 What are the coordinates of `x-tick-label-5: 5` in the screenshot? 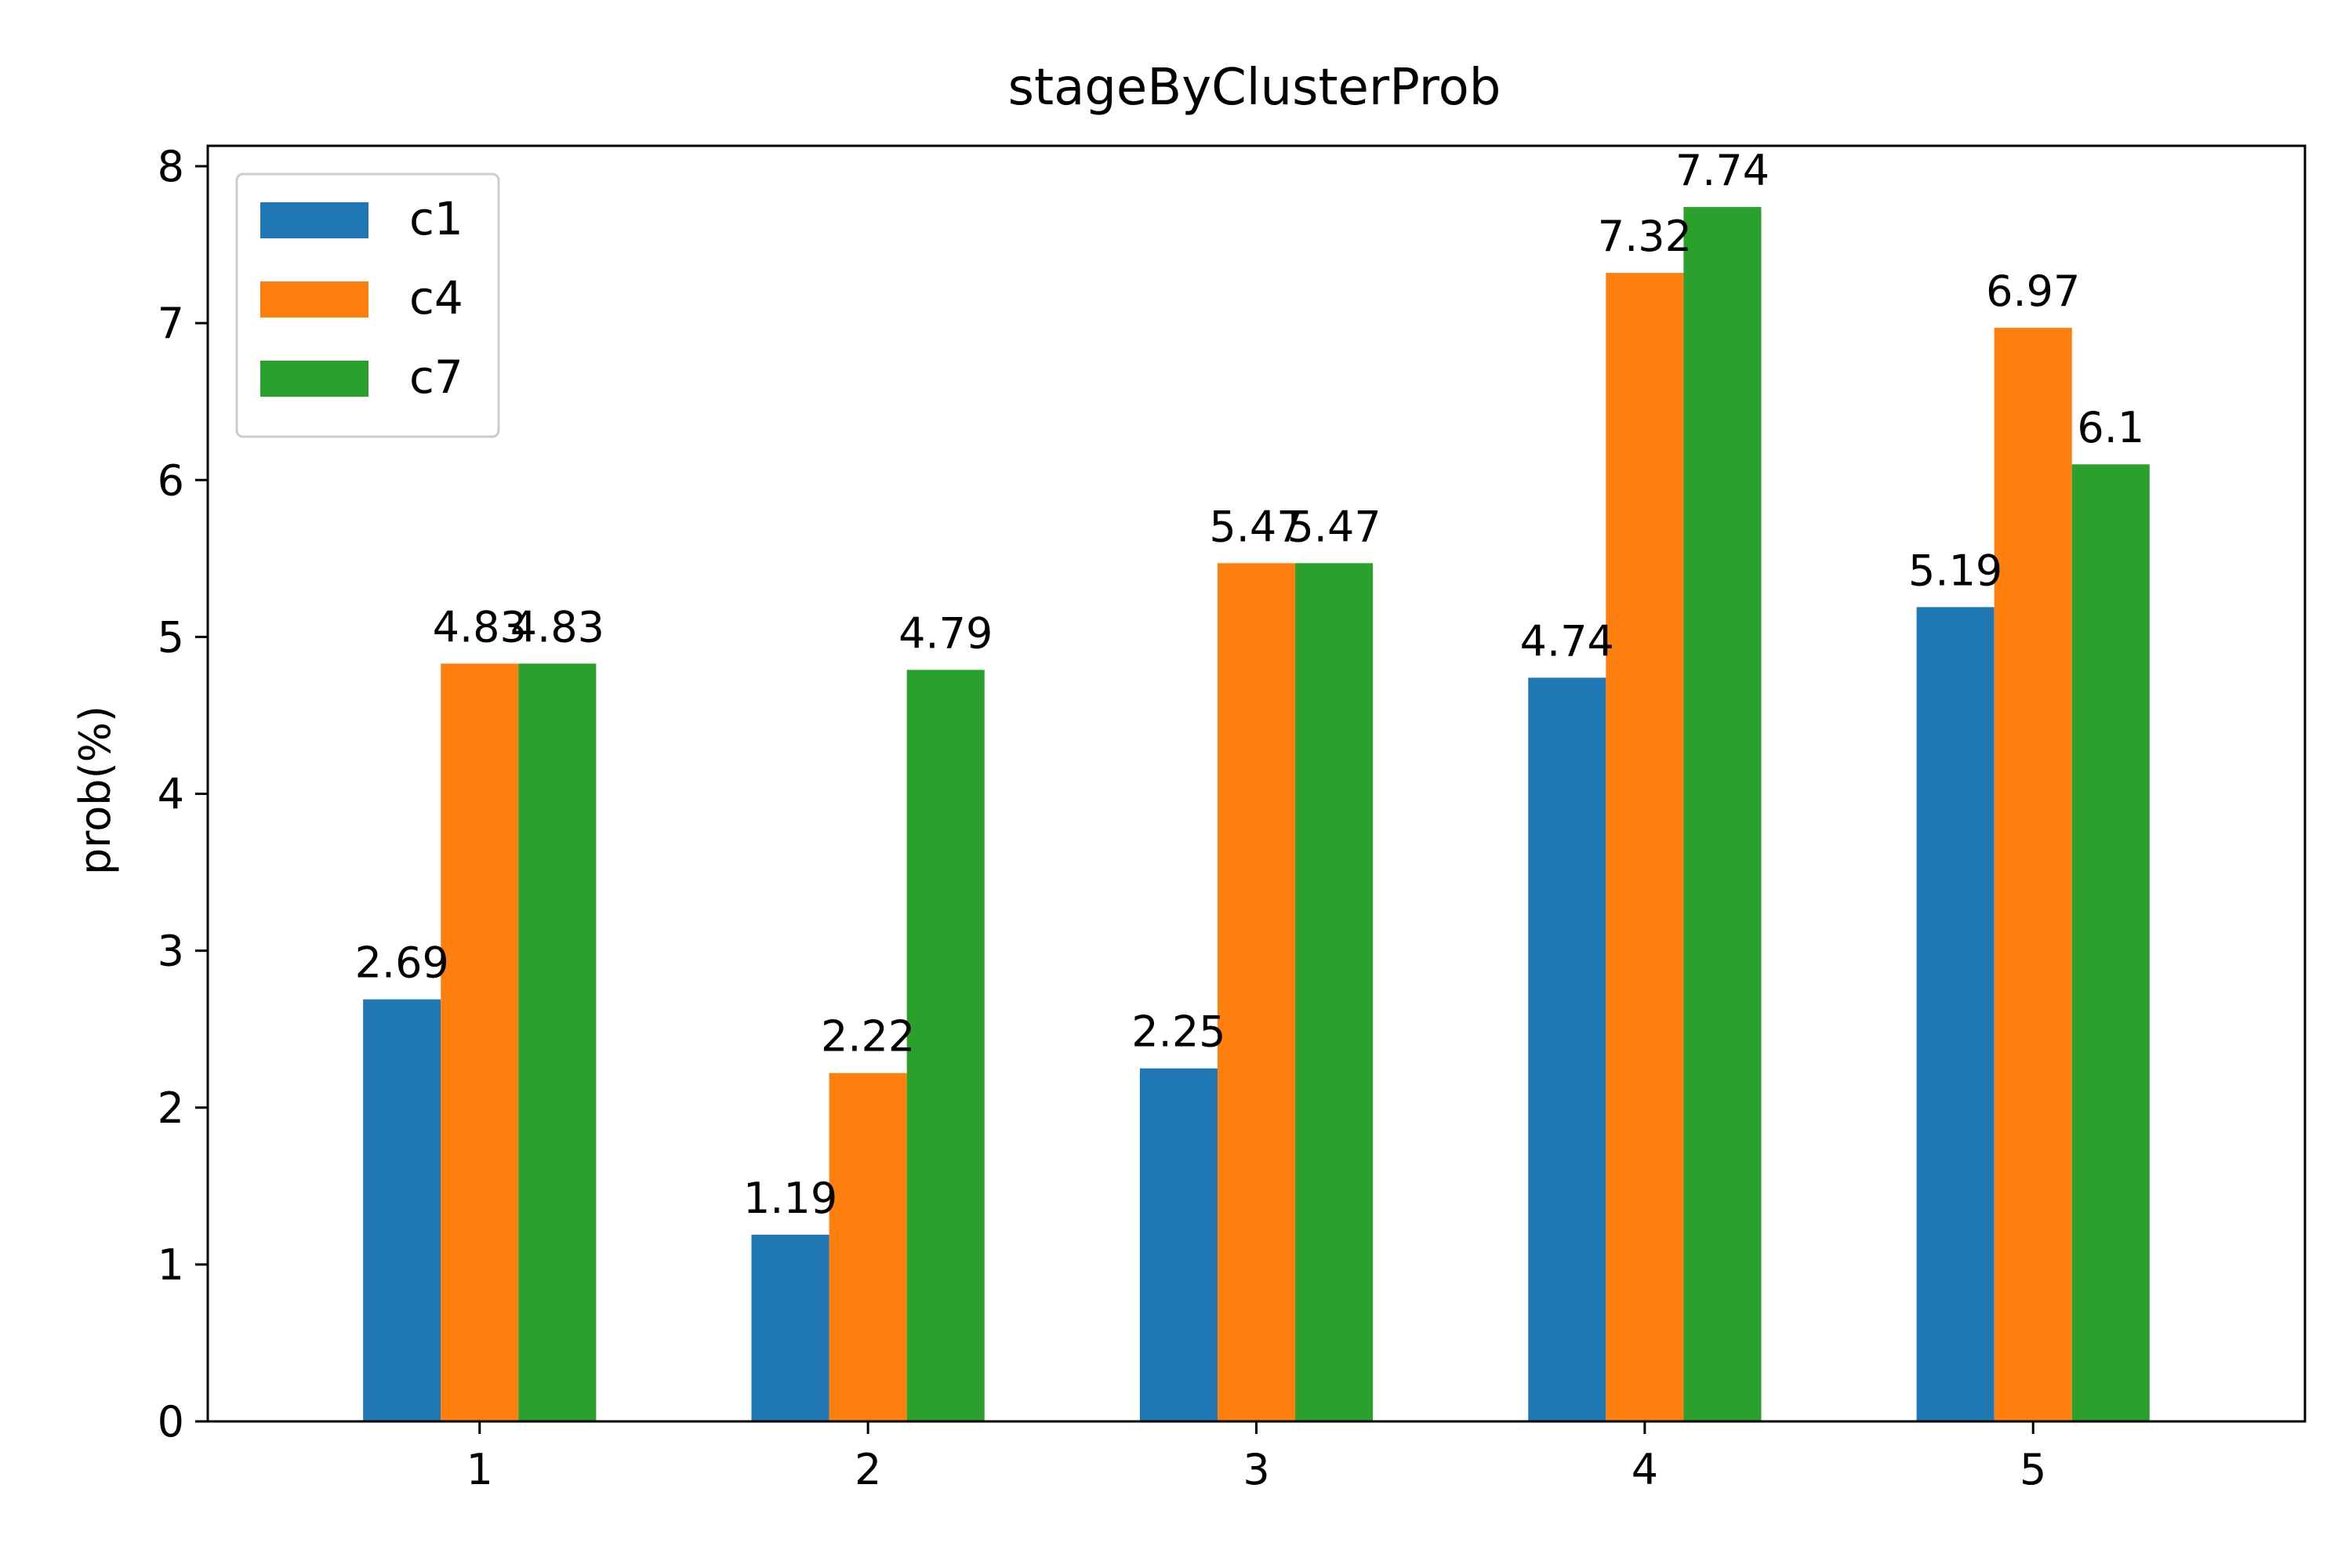 It's located at (2033, 1469).